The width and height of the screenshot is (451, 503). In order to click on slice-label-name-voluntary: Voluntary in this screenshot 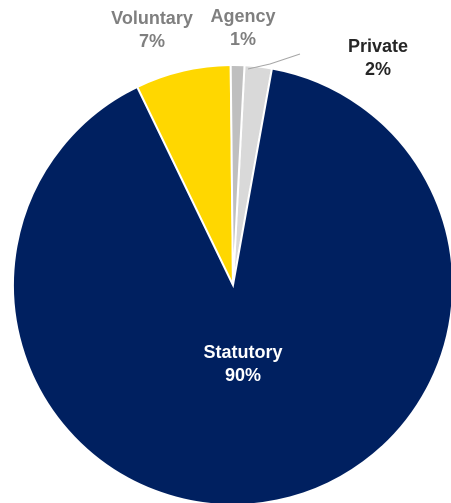, I will do `click(152, 18)`.